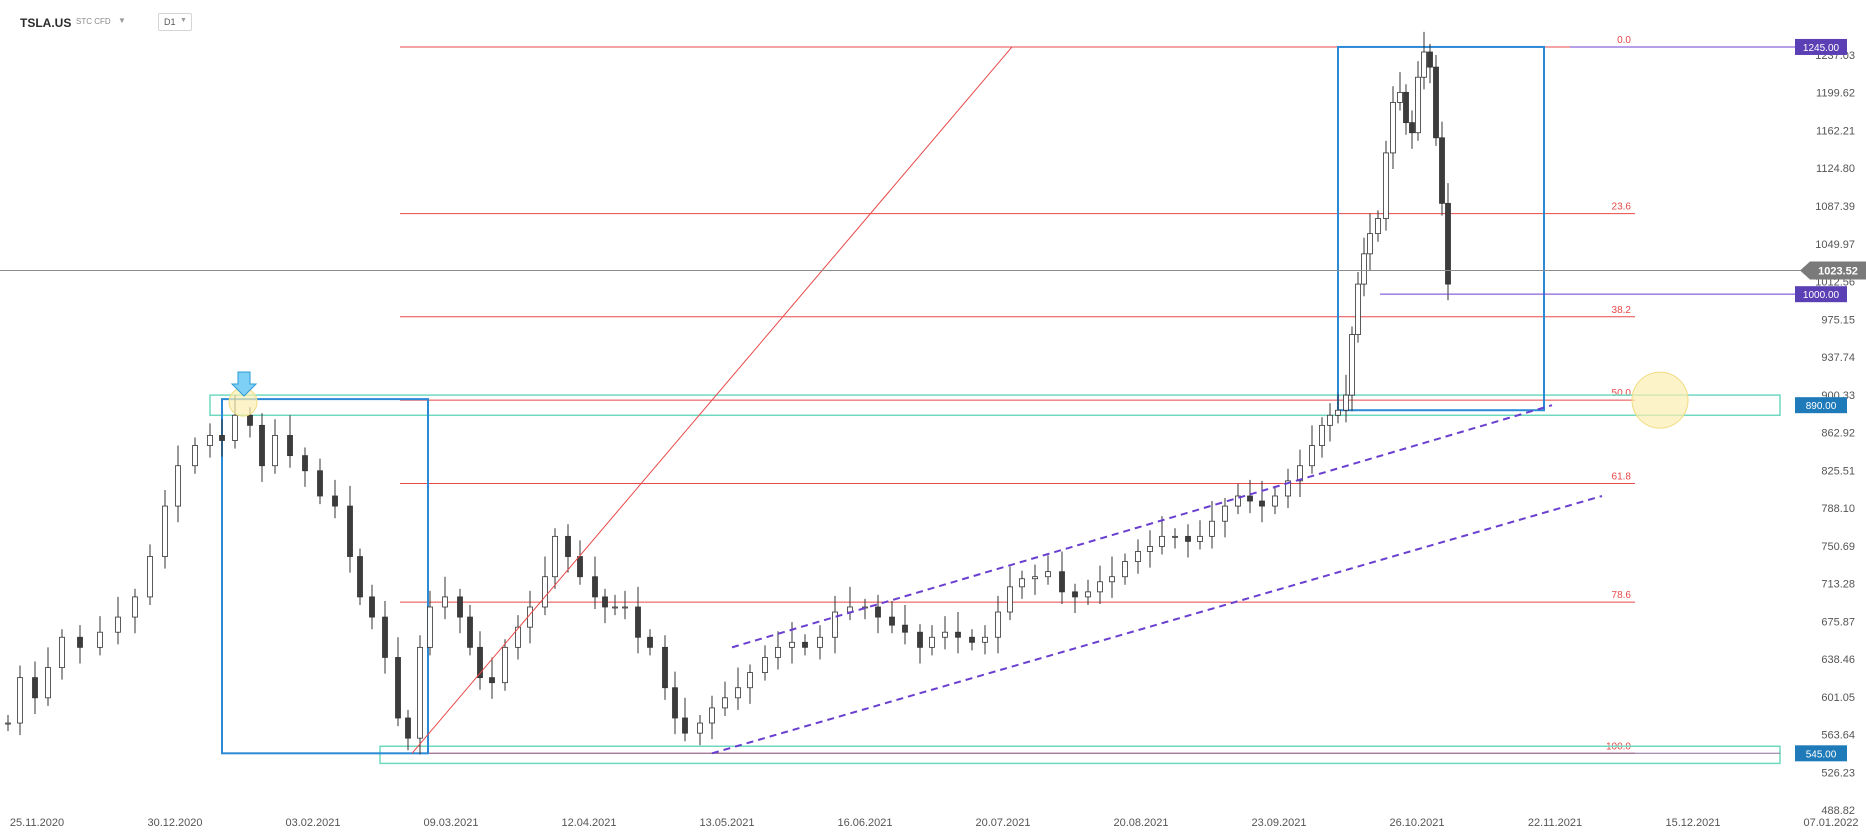 This screenshot has width=1866, height=832. What do you see at coordinates (1838, 271) in the screenshot?
I see `current-price-label: 1023.52` at bounding box center [1838, 271].